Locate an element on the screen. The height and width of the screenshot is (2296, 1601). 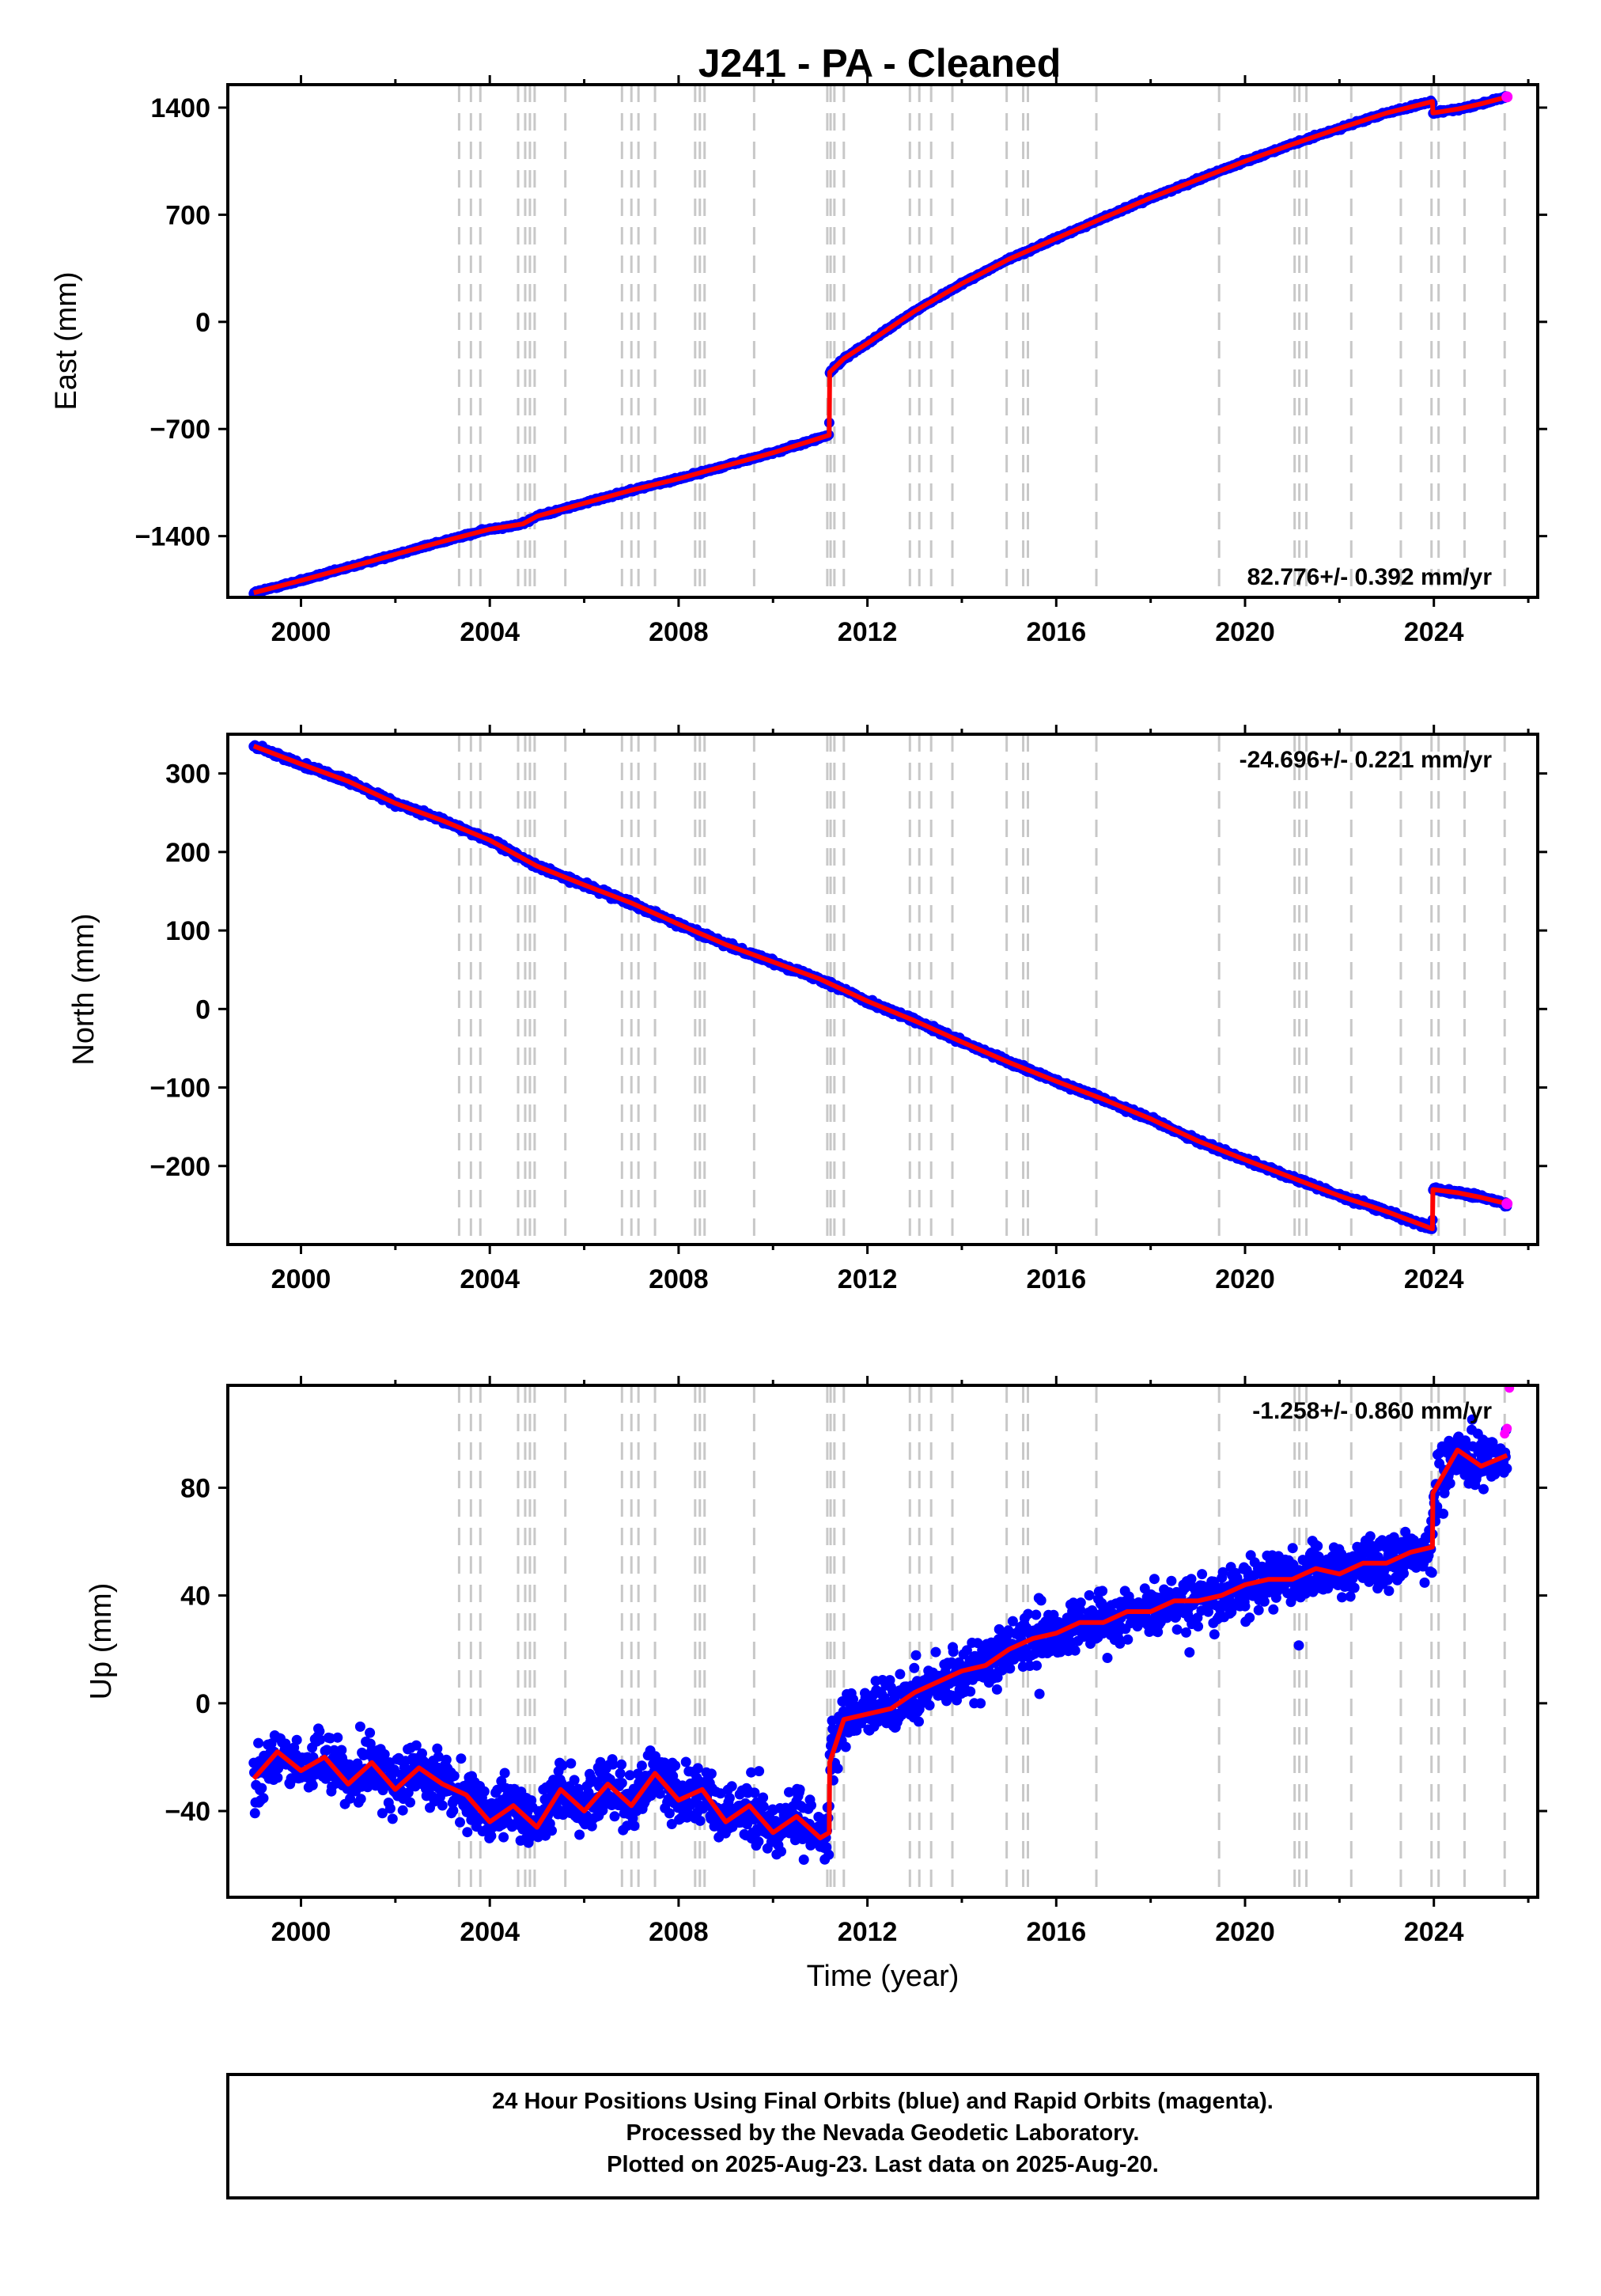
y-axis-label: North (mm) is located at coordinates (83, 989).